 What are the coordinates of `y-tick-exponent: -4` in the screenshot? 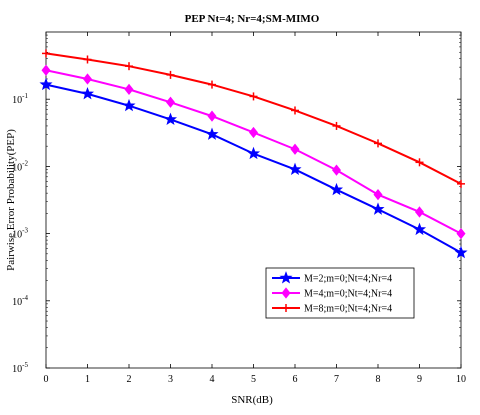 It's located at (25, 298).